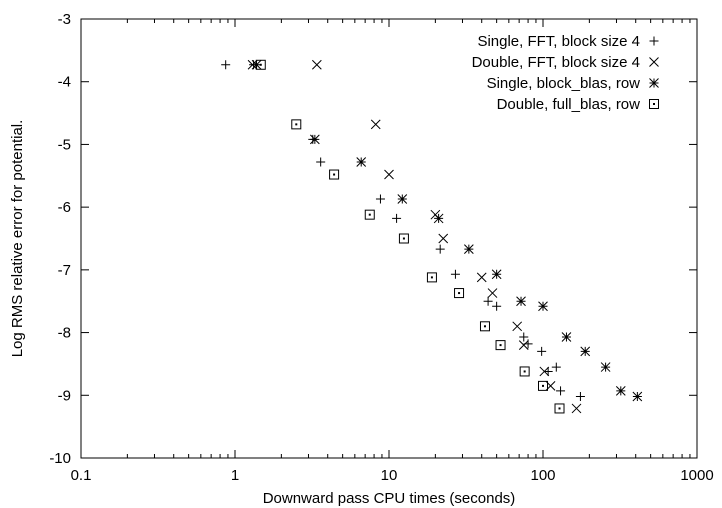 This screenshot has width=722, height=508. Describe the element at coordinates (64, 144) in the screenshot. I see `y-tick-label: -5` at that location.